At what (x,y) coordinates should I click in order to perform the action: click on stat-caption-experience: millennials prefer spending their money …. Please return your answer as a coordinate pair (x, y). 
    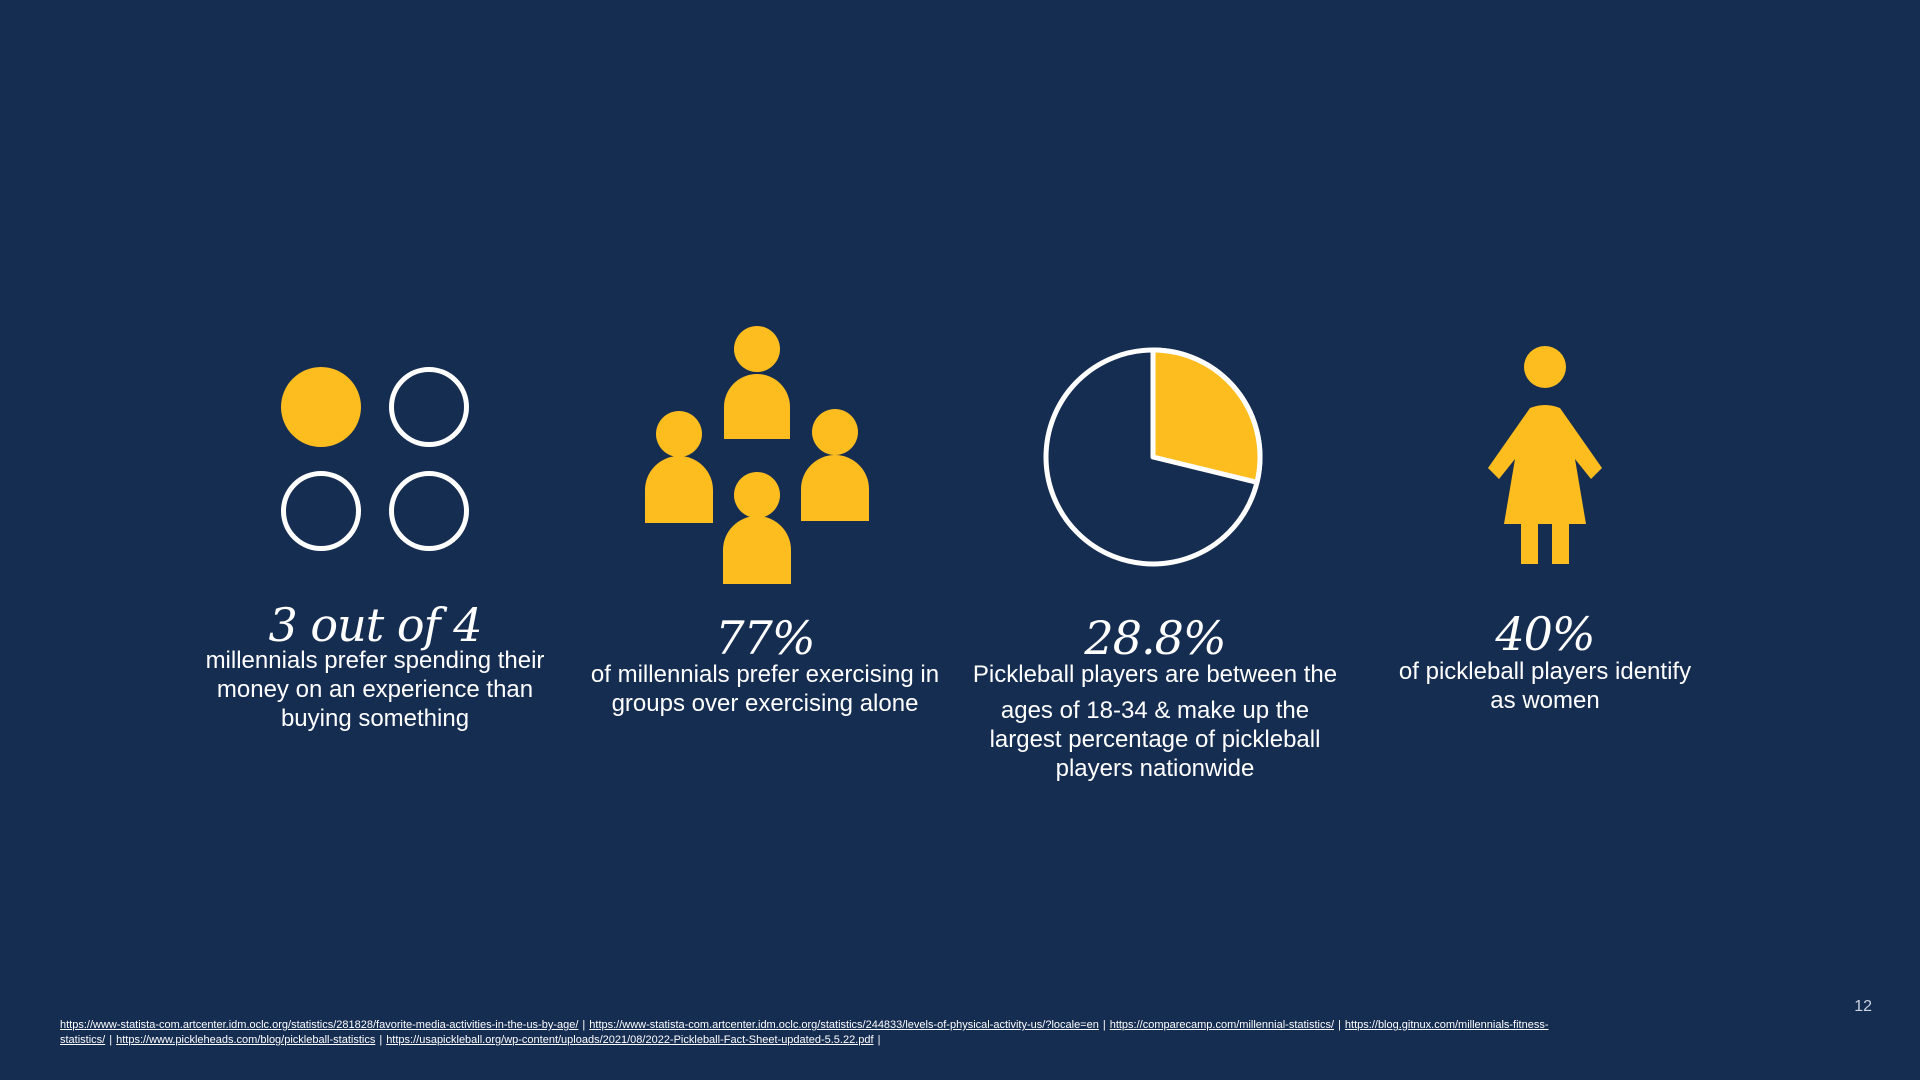
    Looking at the image, I should click on (375, 689).